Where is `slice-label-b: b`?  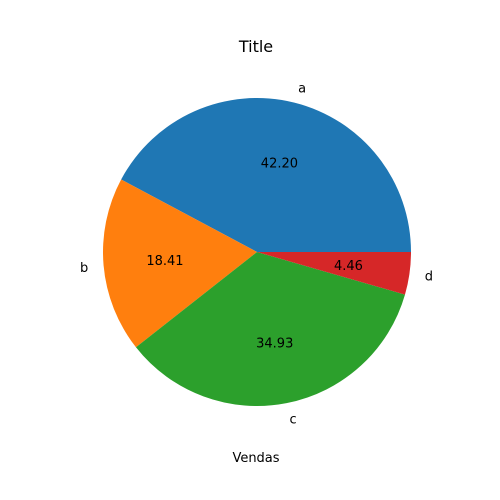 slice-label-b: b is located at coordinates (84, 268).